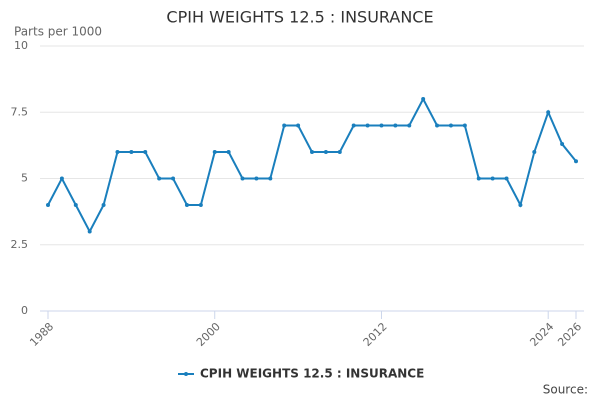 This screenshot has width=600, height=400. I want to click on legend-label: CPIH WEIGHTS 12.5 : INSURANCE, so click(312, 374).